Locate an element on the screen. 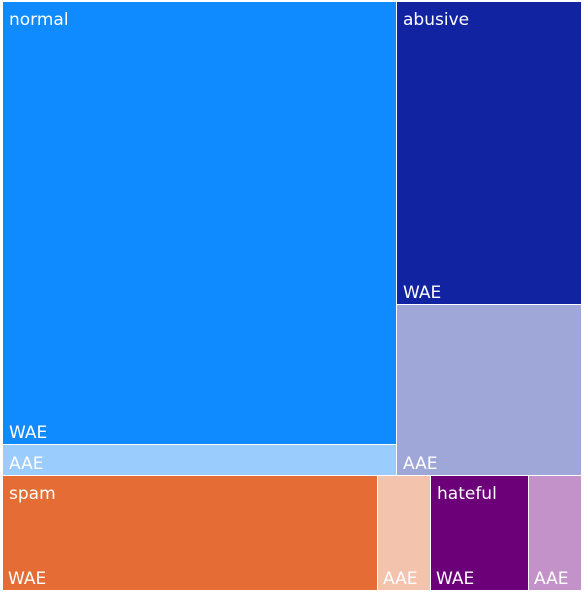  hateful-aae-label: AAE is located at coordinates (551, 579).